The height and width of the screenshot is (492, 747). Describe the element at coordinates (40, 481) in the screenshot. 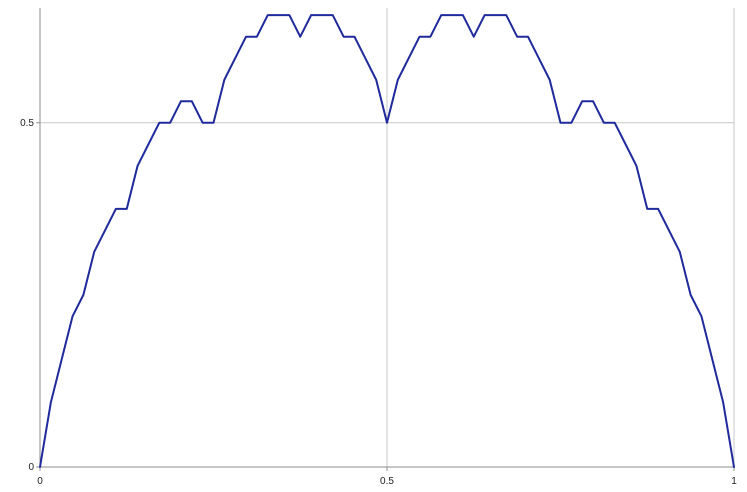

I see `x-tick-label: 0` at that location.